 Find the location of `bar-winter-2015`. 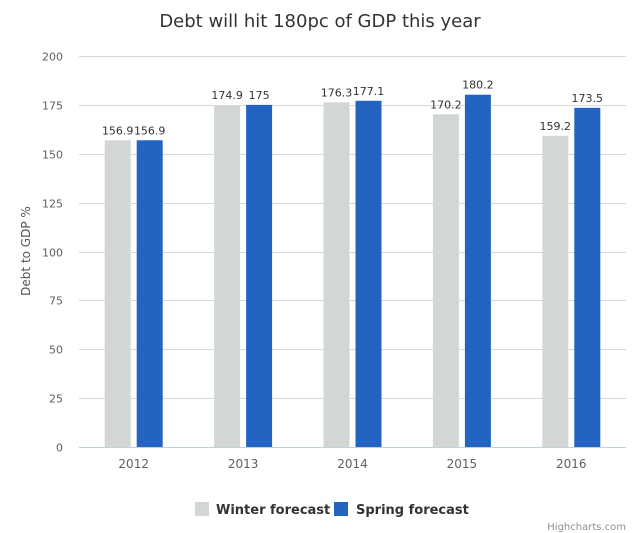

bar-winter-2015 is located at coordinates (445, 280).